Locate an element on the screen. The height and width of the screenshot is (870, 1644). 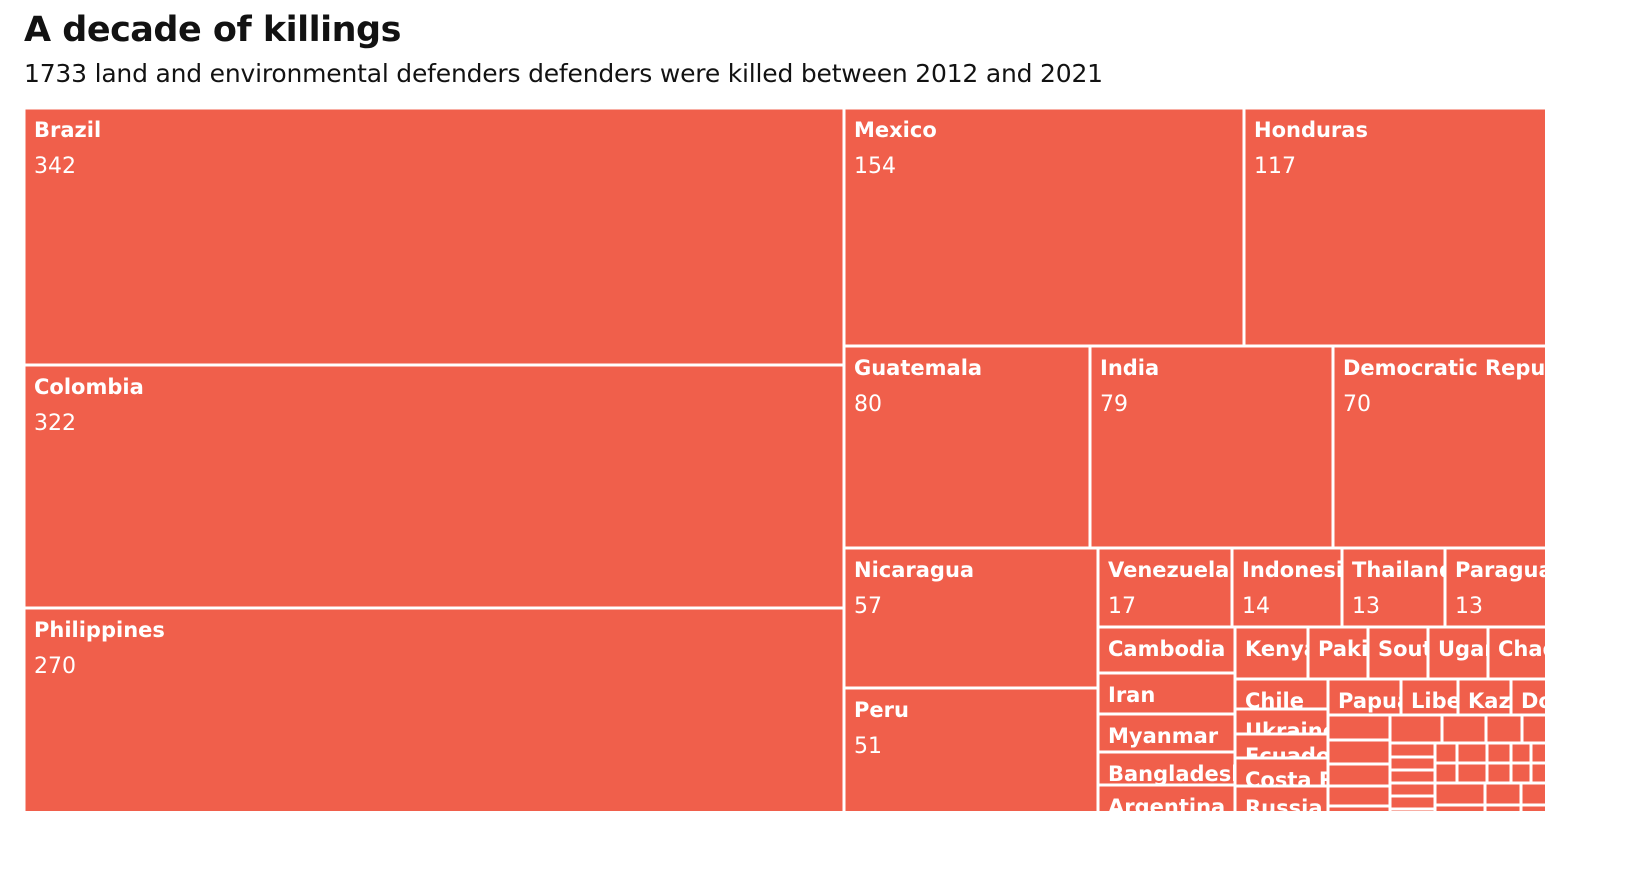
cell-unlabeled-13-rect is located at coordinates (1412, 789).